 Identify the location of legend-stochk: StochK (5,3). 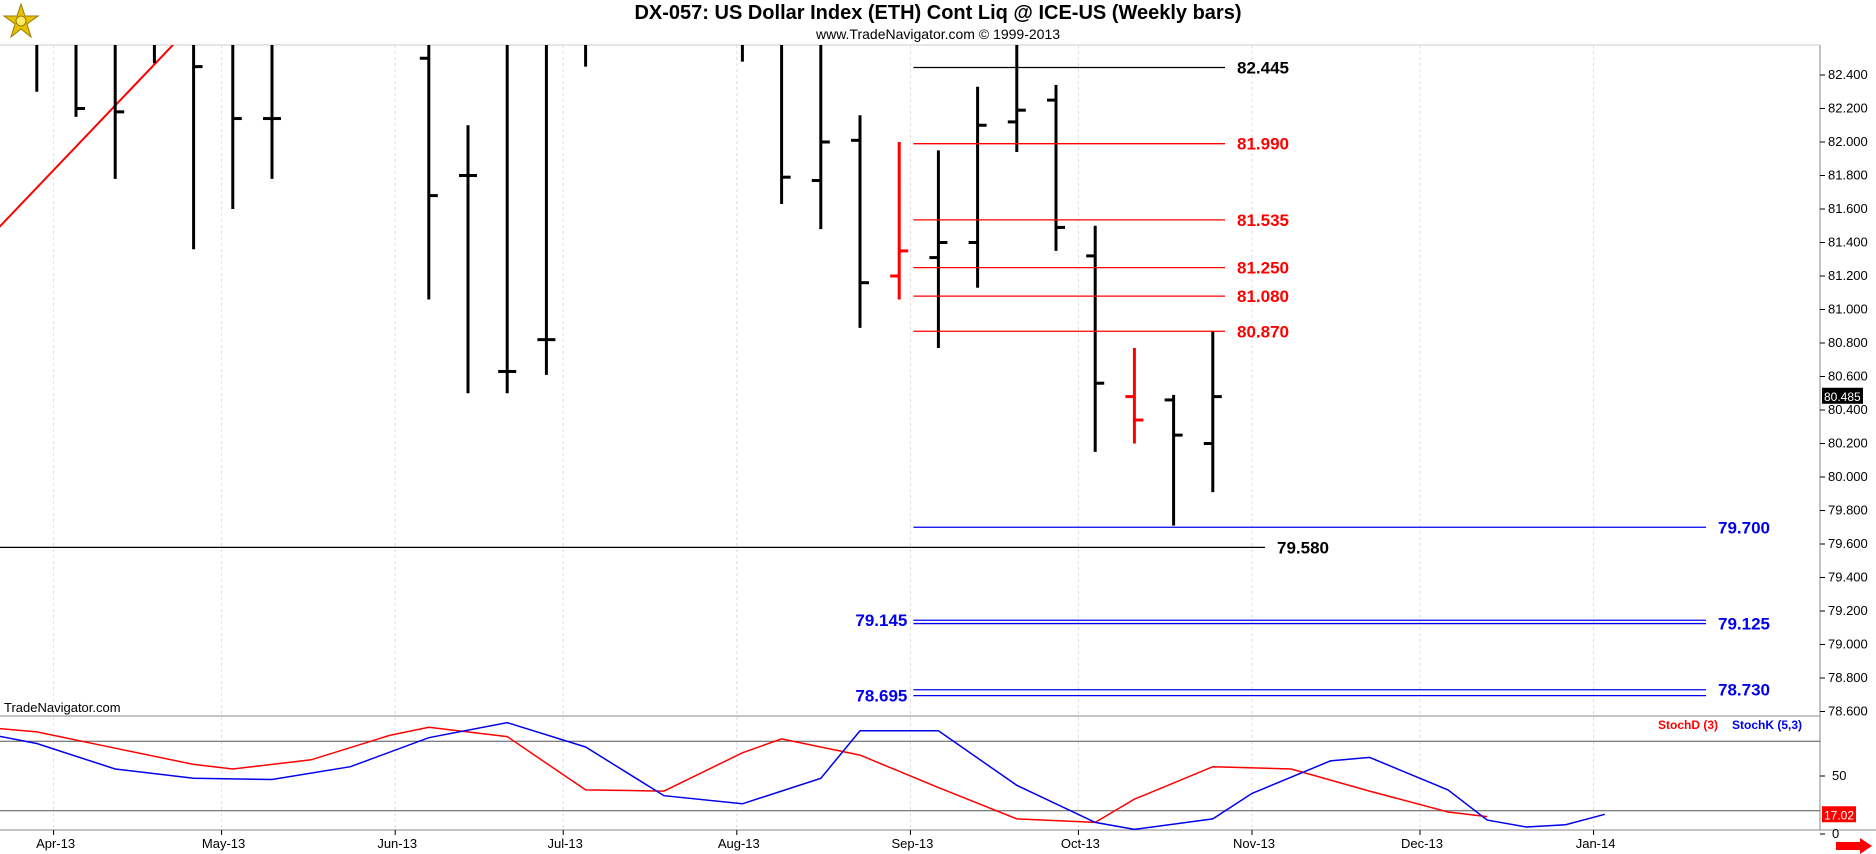
(1767, 725).